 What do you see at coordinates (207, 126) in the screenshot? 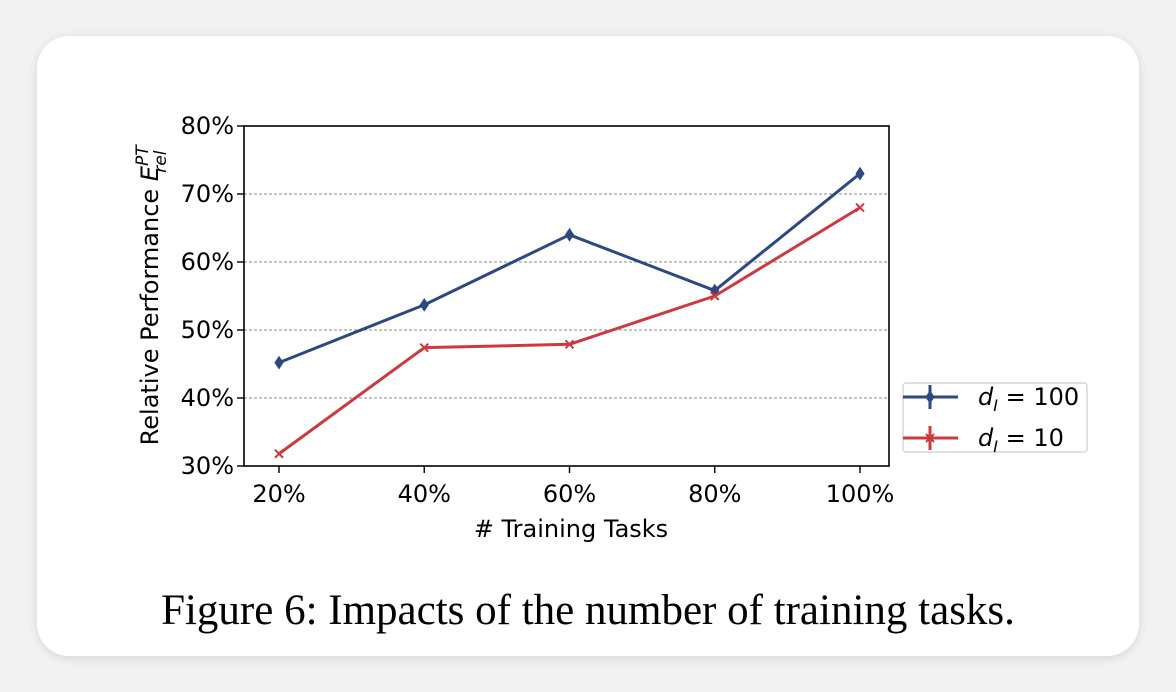
I see `y-tick-label: 80%` at bounding box center [207, 126].